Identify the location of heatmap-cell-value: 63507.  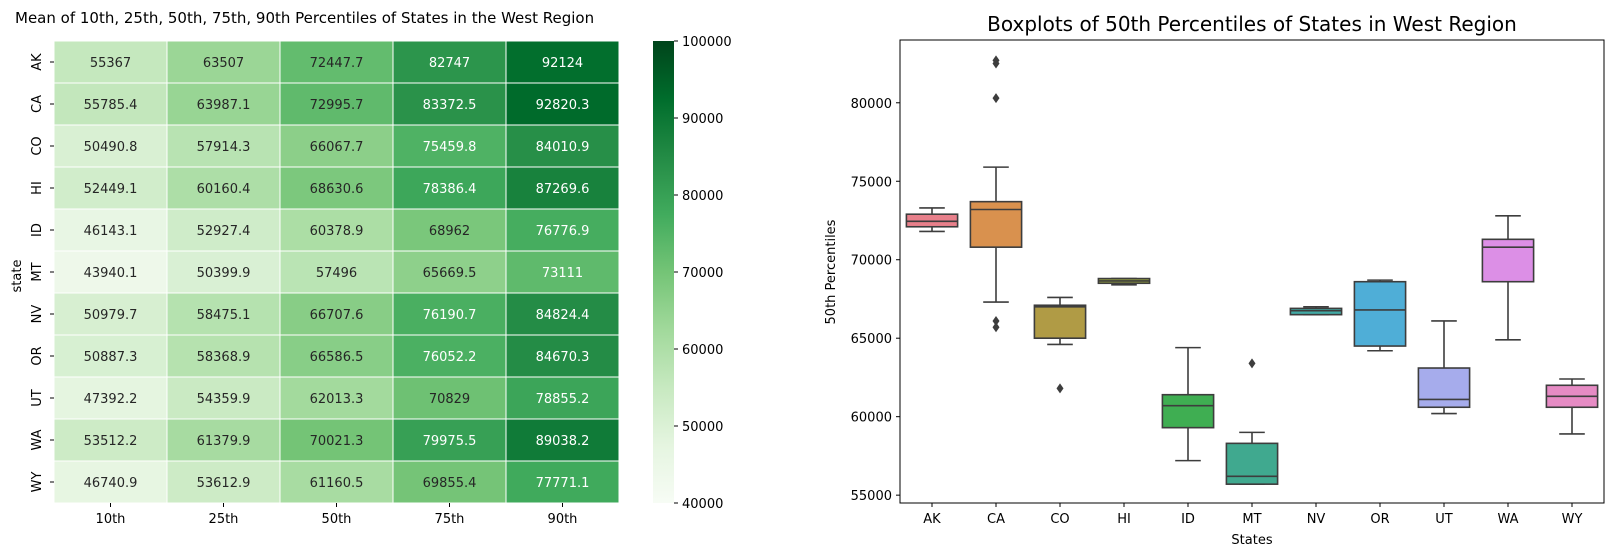
(223, 63).